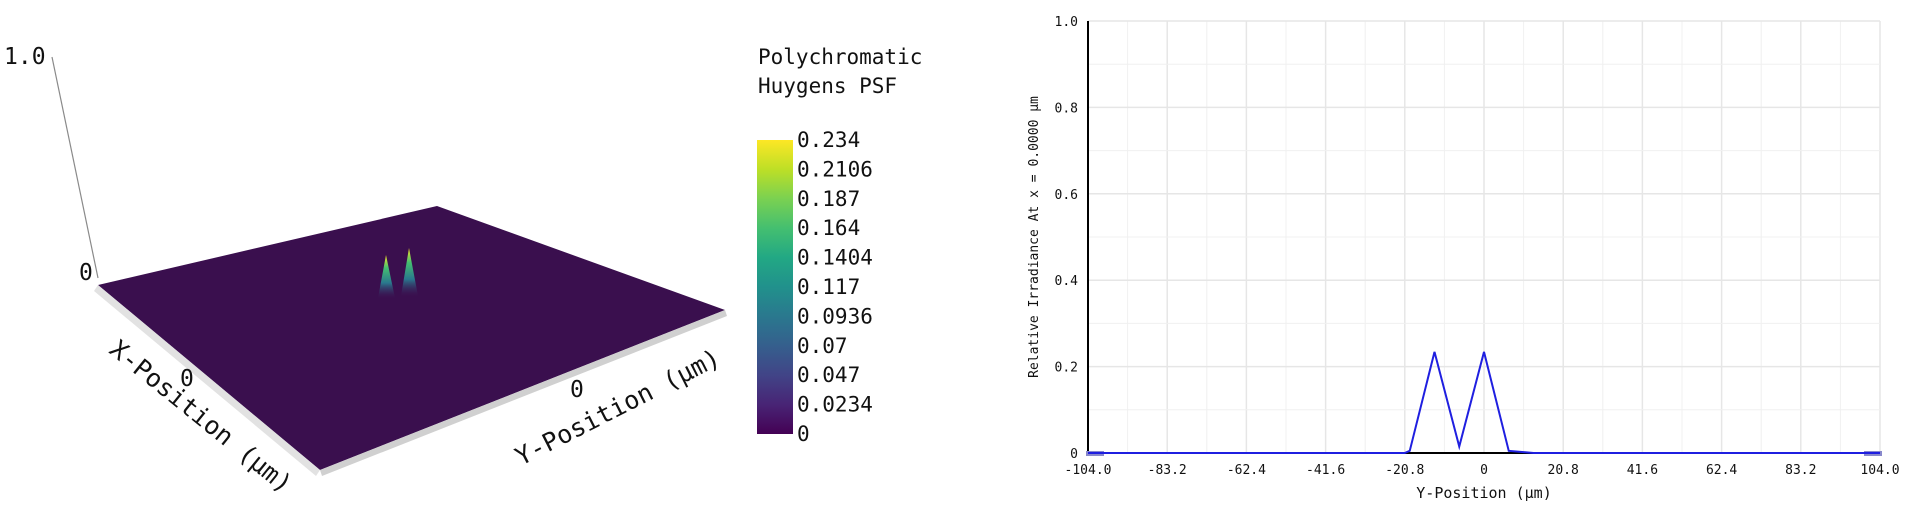 The width and height of the screenshot is (1906, 521). What do you see at coordinates (1074, 454) in the screenshot?
I see `y-tick-label: 0` at bounding box center [1074, 454].